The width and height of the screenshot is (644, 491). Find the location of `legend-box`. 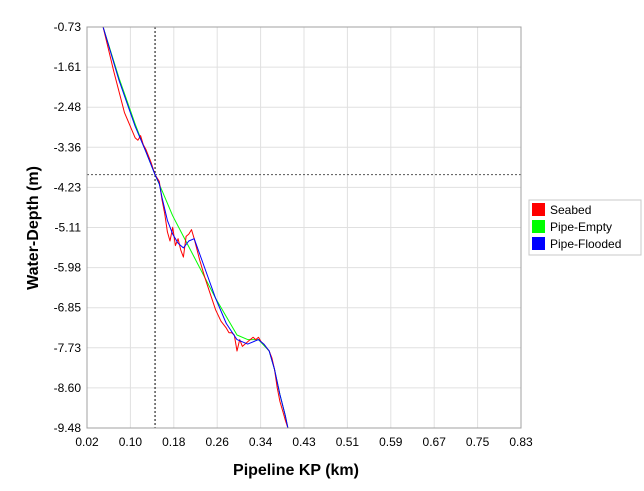

legend-box is located at coordinates (585, 227).